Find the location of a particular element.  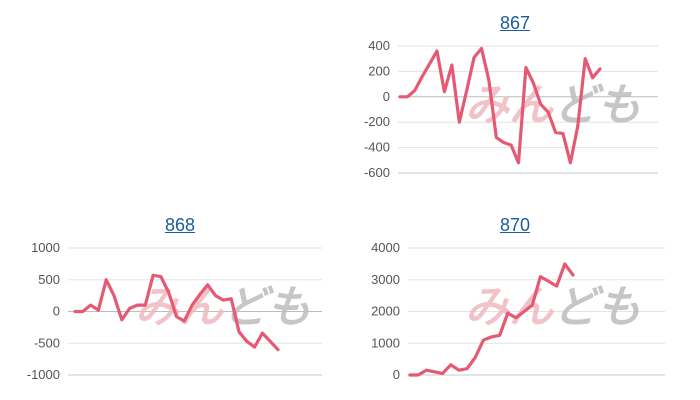

y-tick-label: -400 is located at coordinates (377, 147).